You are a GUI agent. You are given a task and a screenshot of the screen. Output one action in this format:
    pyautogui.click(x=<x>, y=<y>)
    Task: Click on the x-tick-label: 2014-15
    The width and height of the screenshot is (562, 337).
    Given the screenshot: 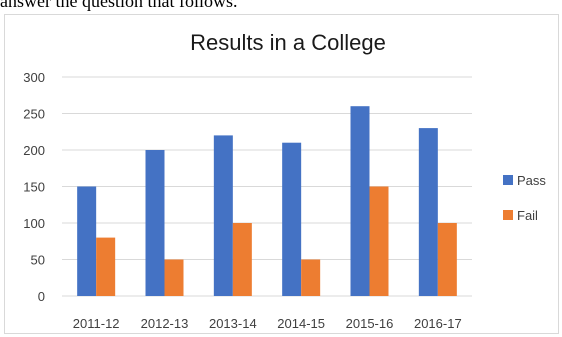 What is the action you would take?
    pyautogui.click(x=301, y=323)
    